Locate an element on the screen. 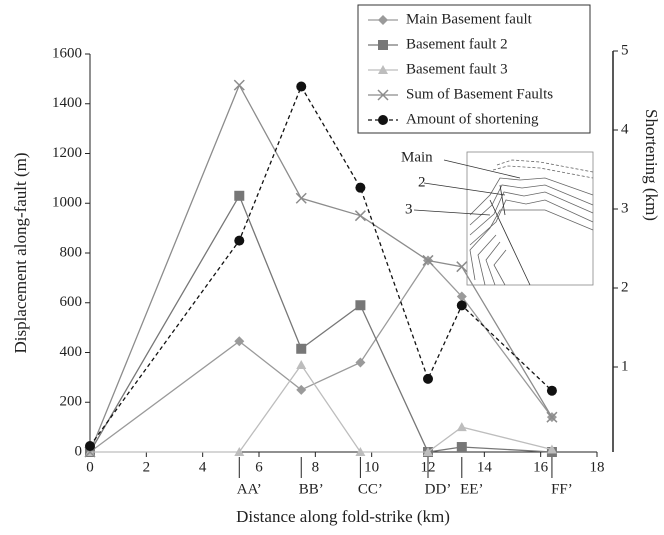 The height and width of the screenshot is (535, 664). x-tick-label: 10 is located at coordinates (371, 467).